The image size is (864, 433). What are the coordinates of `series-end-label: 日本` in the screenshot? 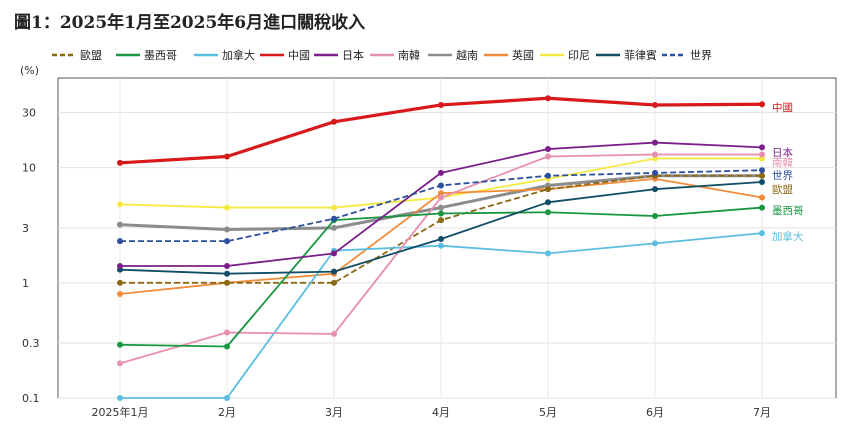 It's located at (782, 152).